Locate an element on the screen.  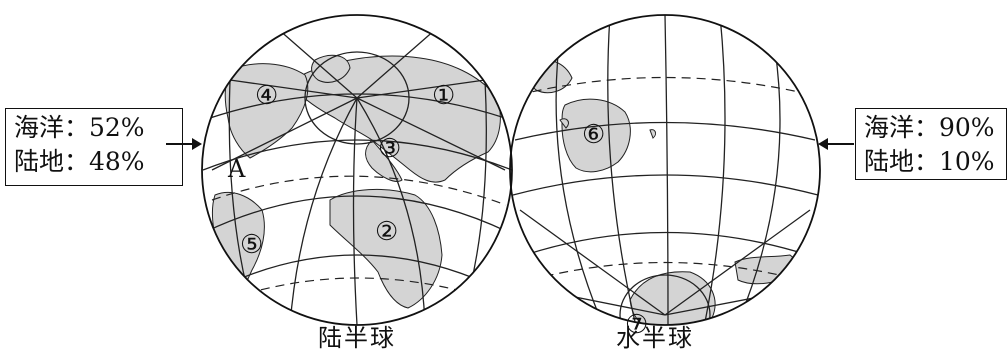
land-label-5: ⑤ is located at coordinates (251, 245).